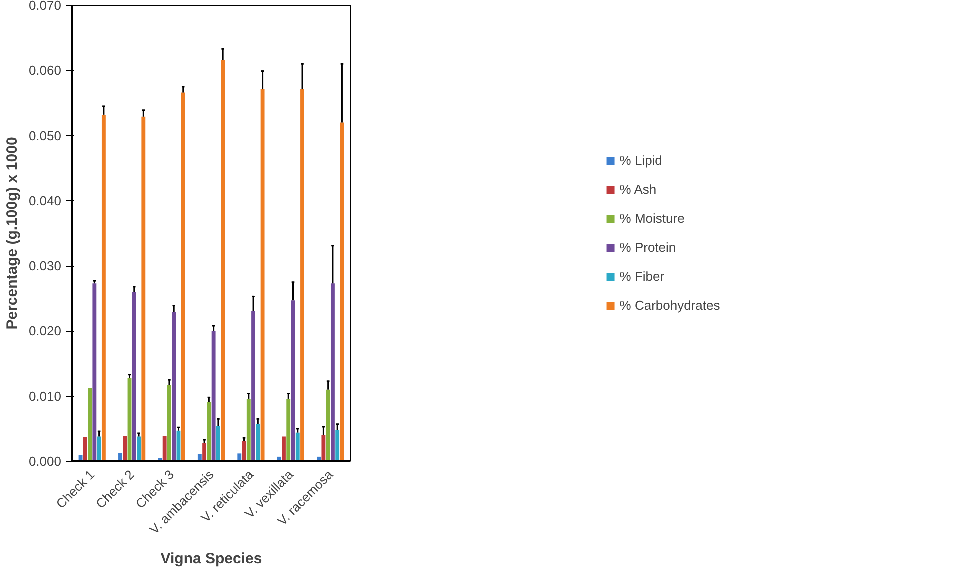 The height and width of the screenshot is (573, 977). I want to click on legend-label: % Carbohydrates, so click(670, 305).